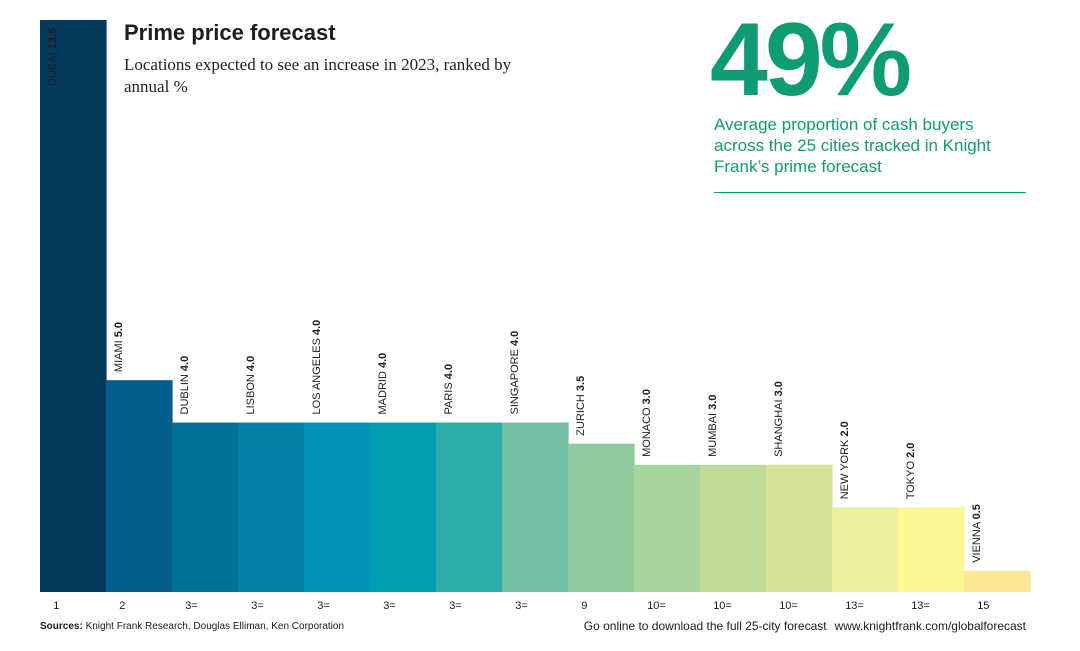 Image resolution: width=1080 pixels, height=651 pixels. What do you see at coordinates (581, 413) in the screenshot?
I see `city-name: ZURICH` at bounding box center [581, 413].